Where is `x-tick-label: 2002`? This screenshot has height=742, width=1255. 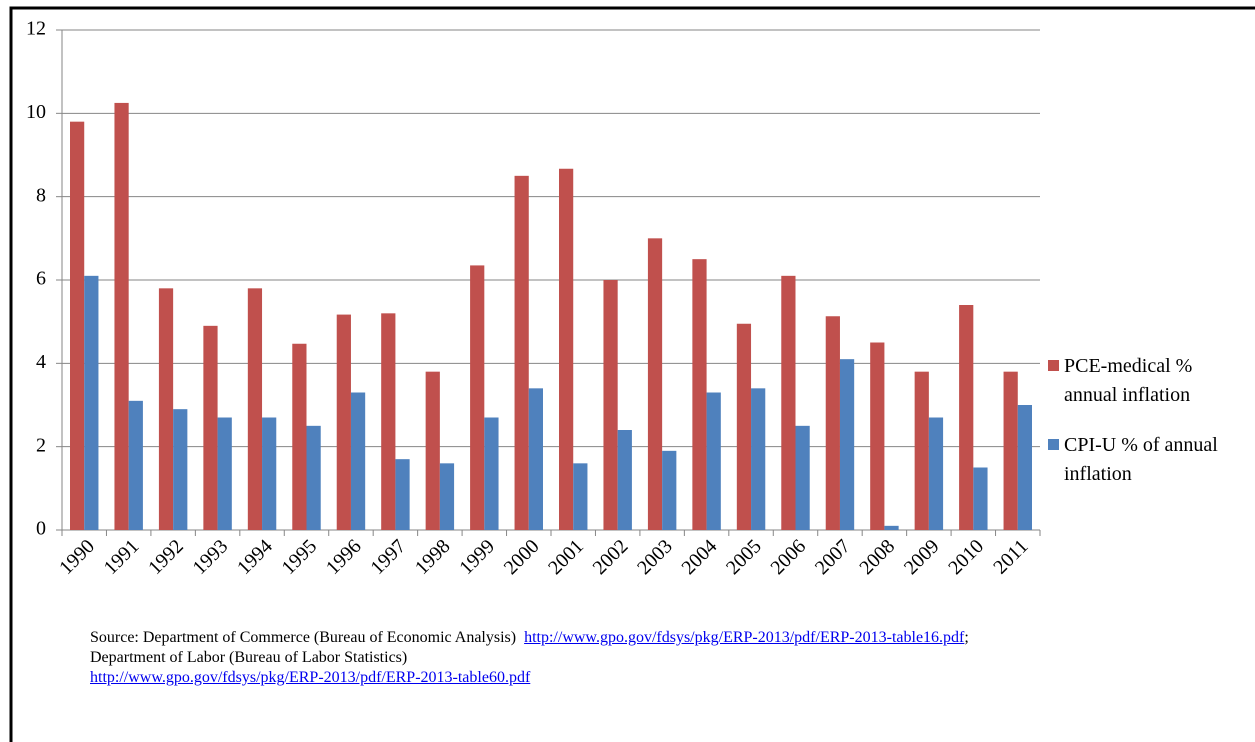 x-tick-label: 2002 is located at coordinates (611, 557).